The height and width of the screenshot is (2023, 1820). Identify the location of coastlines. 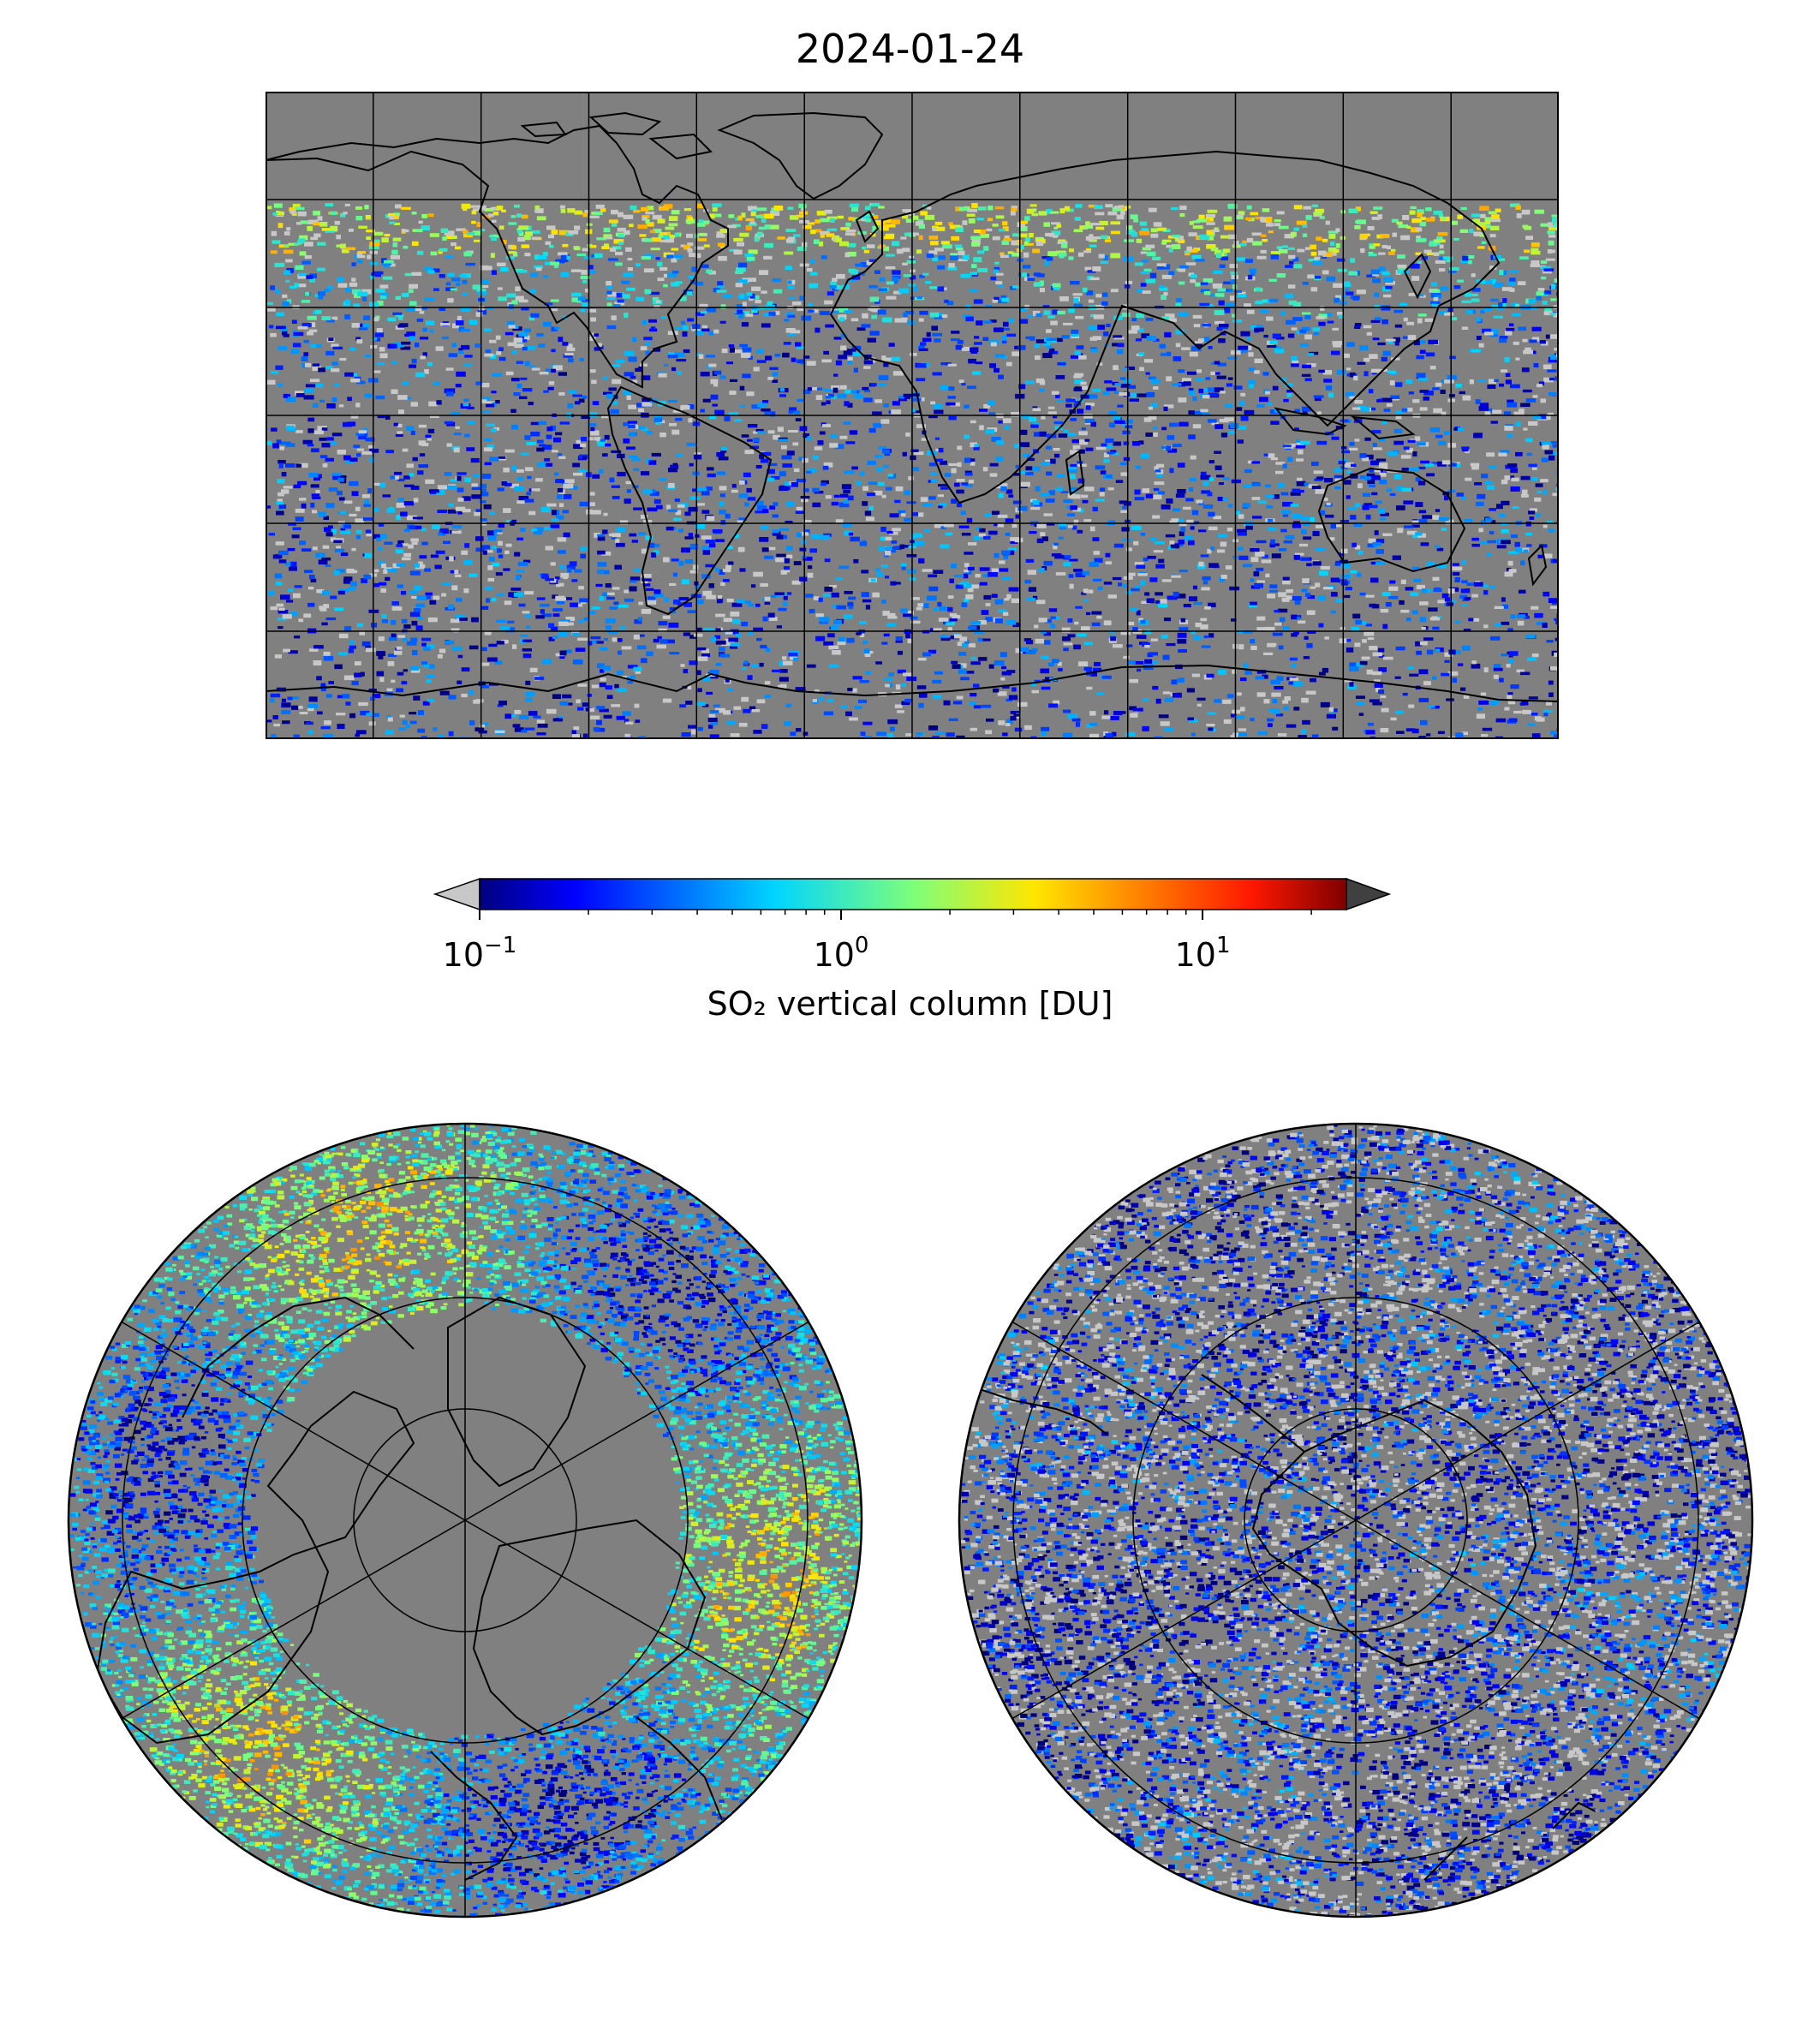
(1278, 1627).